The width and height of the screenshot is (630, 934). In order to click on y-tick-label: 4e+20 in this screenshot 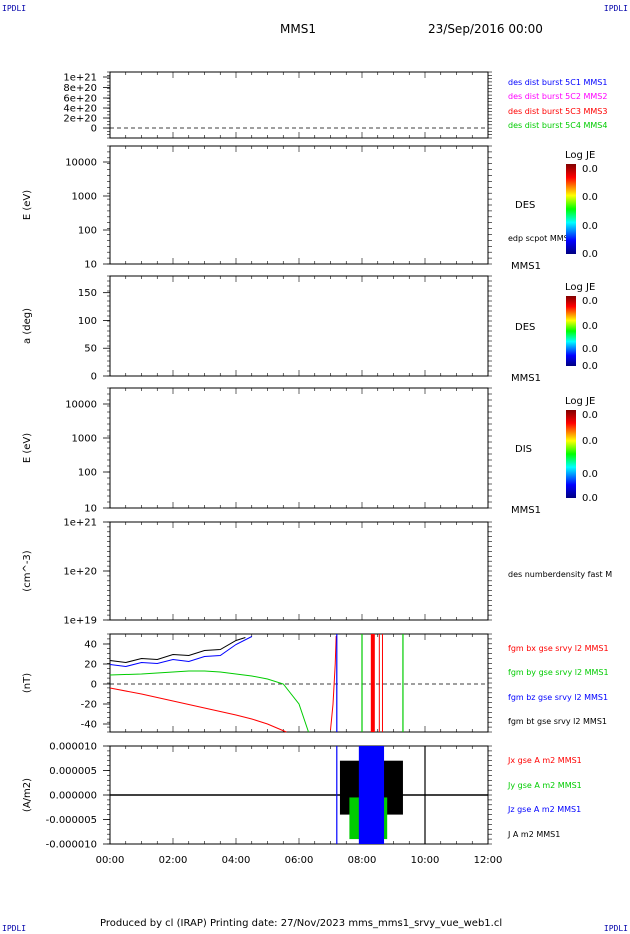, I will do `click(80, 109)`.